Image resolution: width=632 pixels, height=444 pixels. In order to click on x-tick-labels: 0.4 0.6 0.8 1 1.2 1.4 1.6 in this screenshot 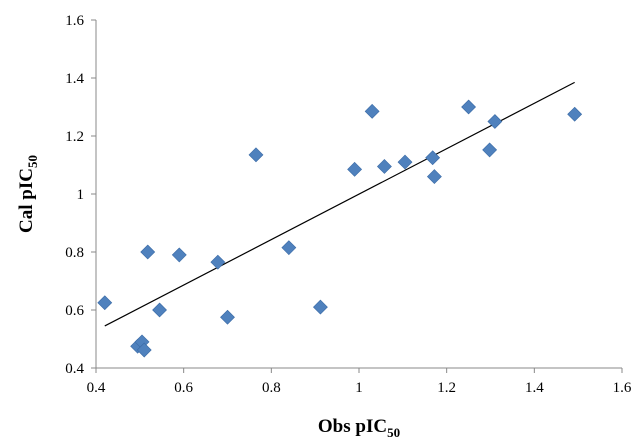, I will do `click(359, 388)`.